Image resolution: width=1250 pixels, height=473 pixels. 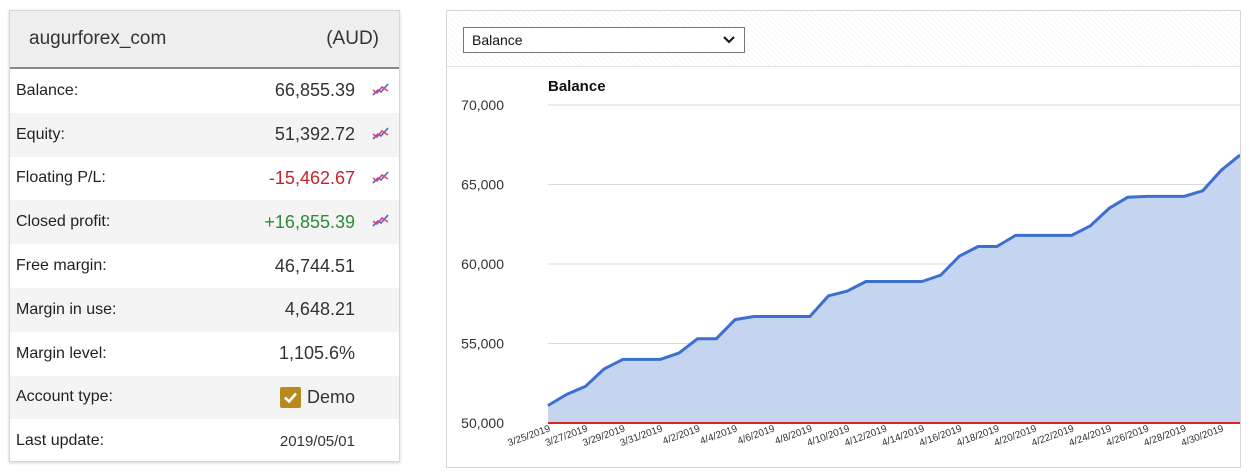 I want to click on account-type-value: Demo, so click(x=317, y=397).